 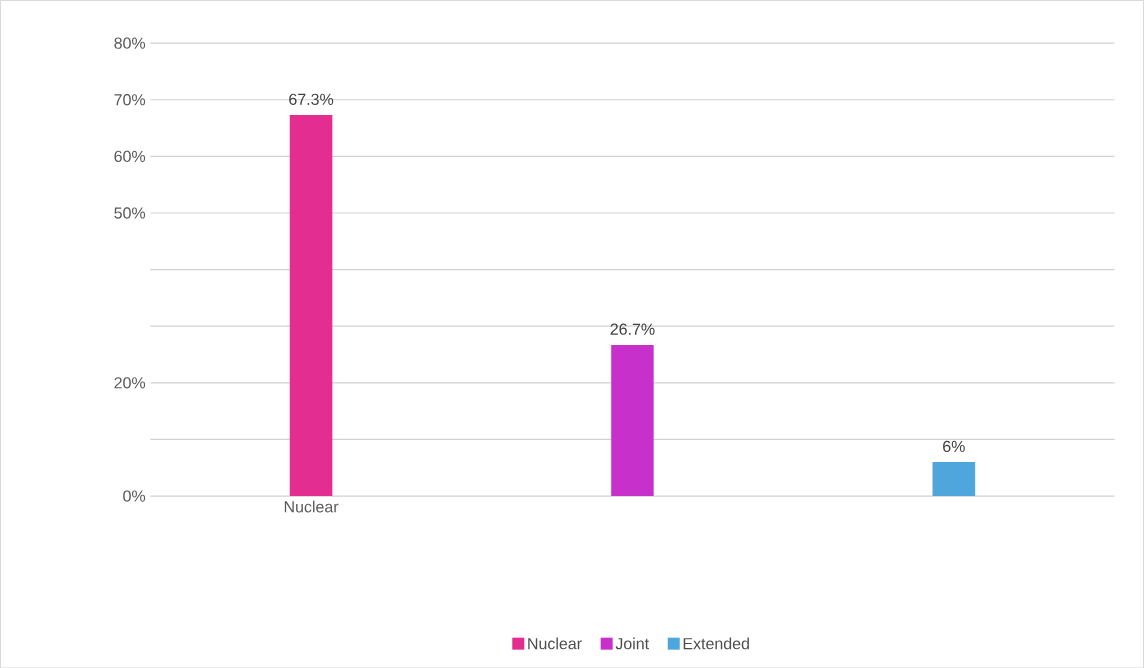 I want to click on y-tick-label: 20%, so click(x=130, y=382).